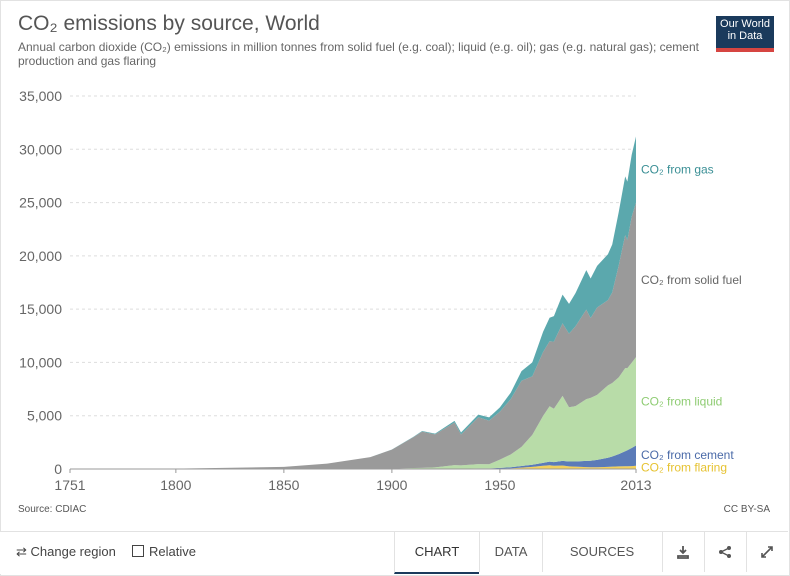  Describe the element at coordinates (58, 469) in the screenshot. I see `y-tick-label: 0` at that location.